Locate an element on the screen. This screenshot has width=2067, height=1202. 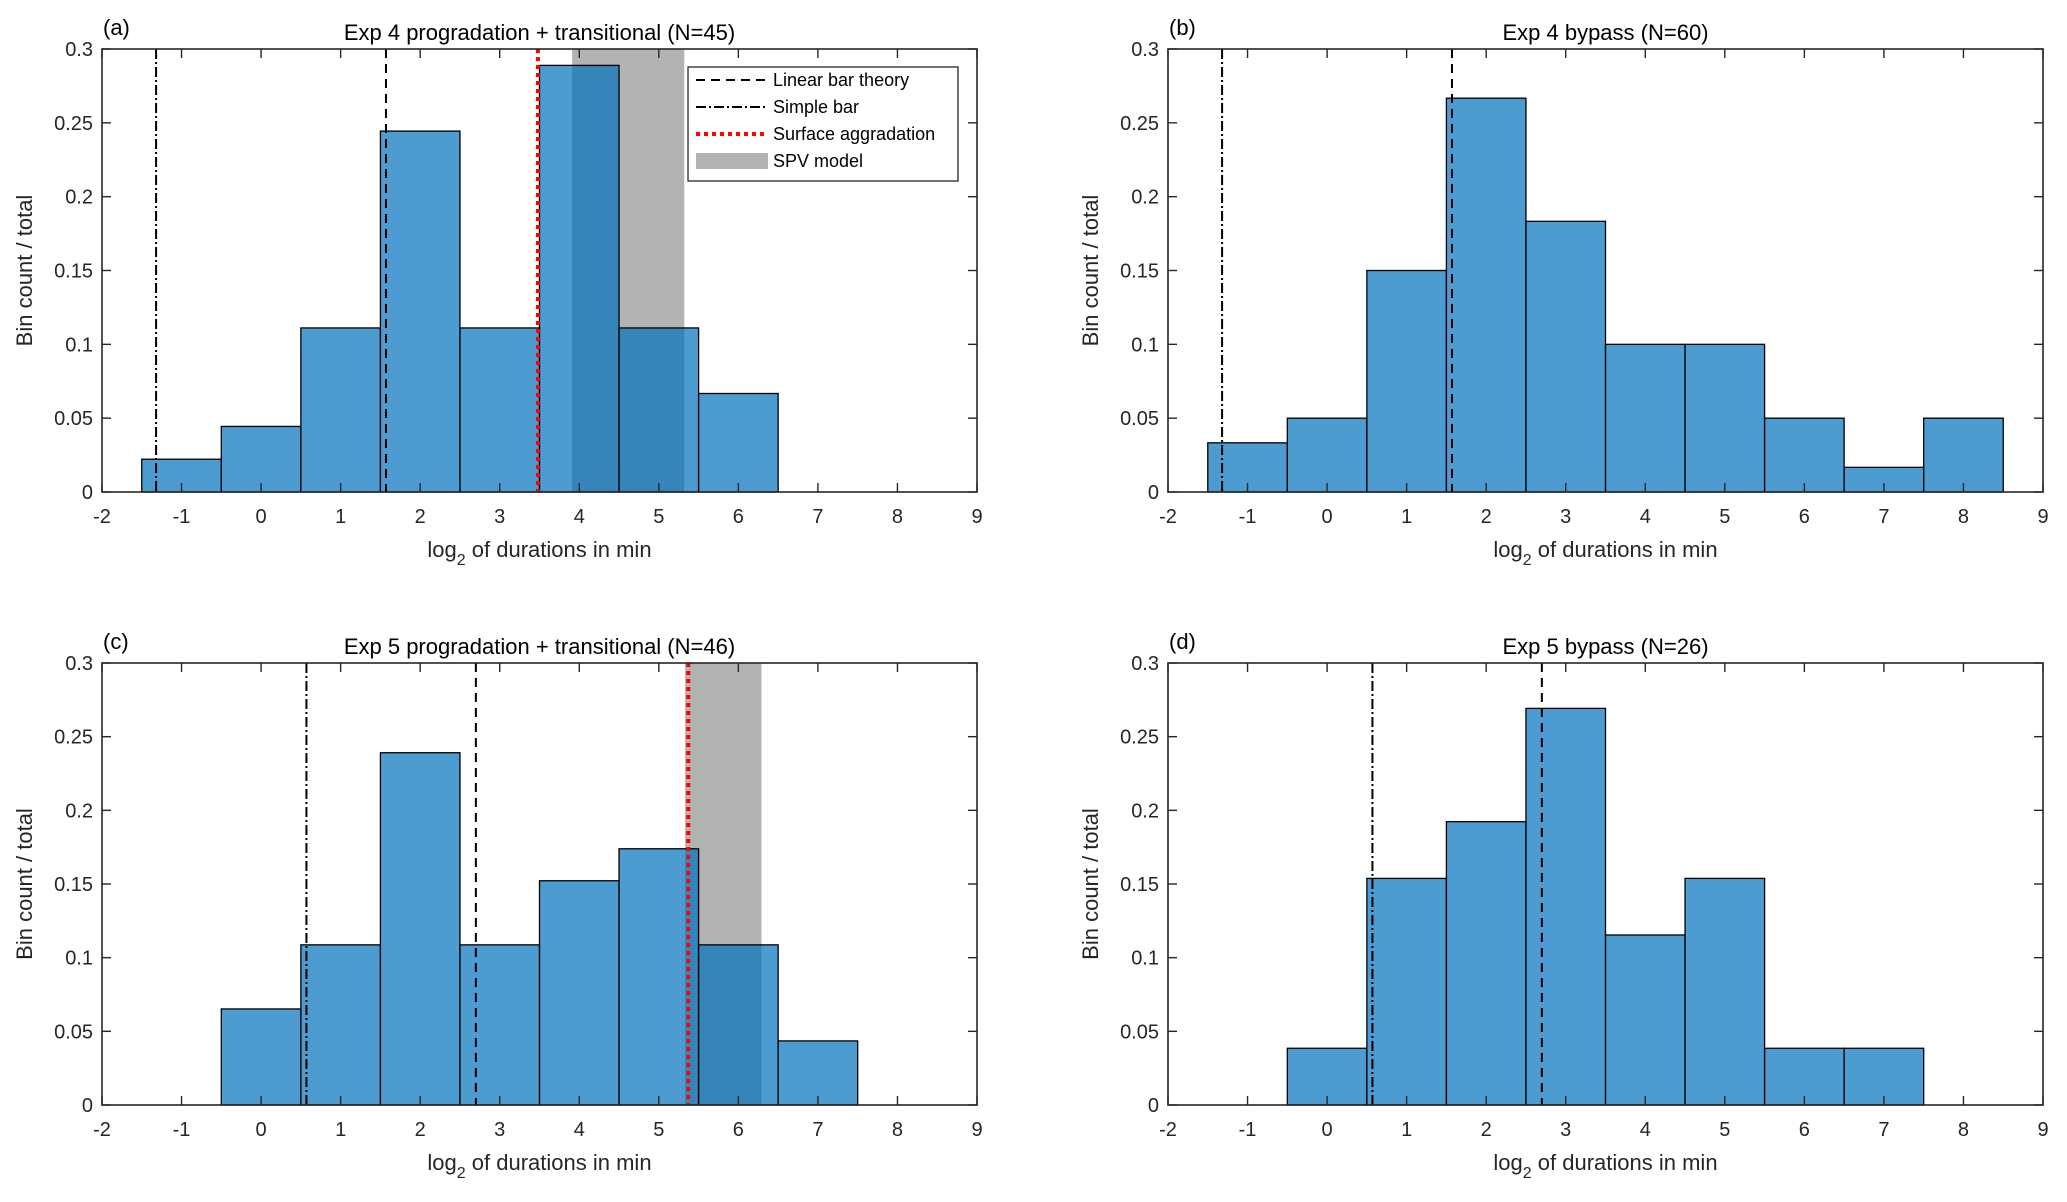
chart-title: Exp 4 bypass (N=60) is located at coordinates (1605, 32).